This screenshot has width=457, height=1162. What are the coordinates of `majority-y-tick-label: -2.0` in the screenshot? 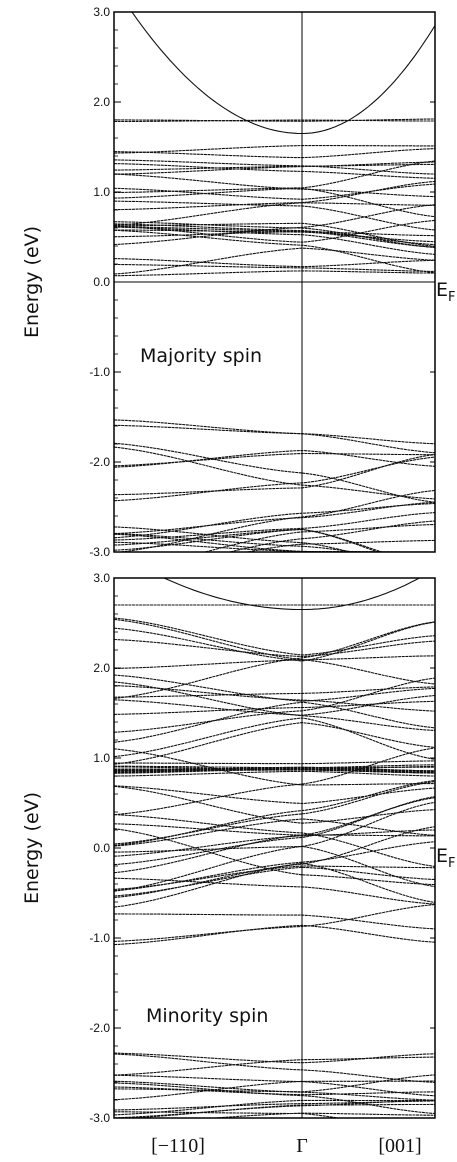 It's located at (99, 462).